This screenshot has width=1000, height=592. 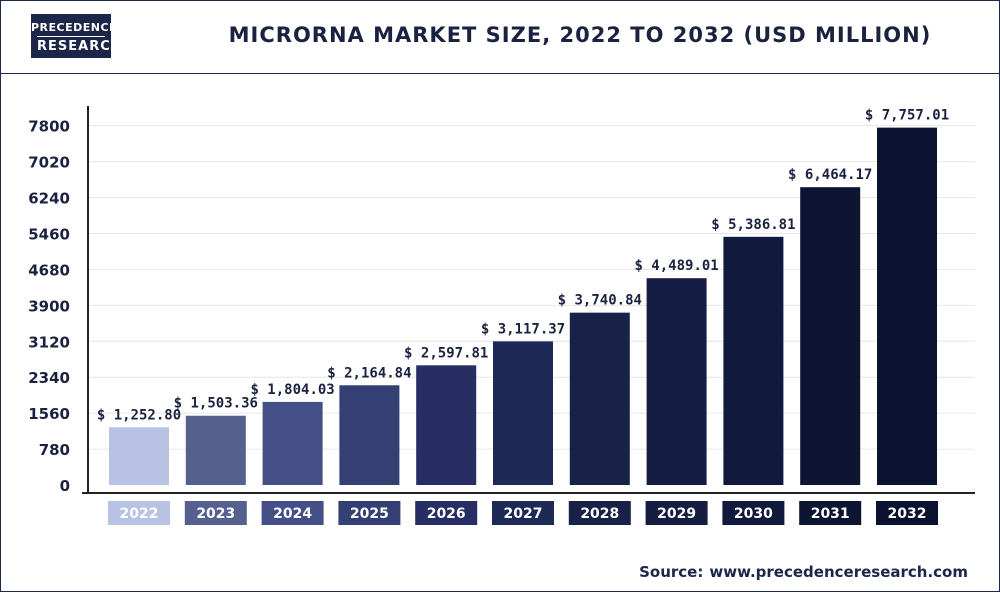 I want to click on bar-value-label: $ 1,503.36, so click(x=216, y=404).